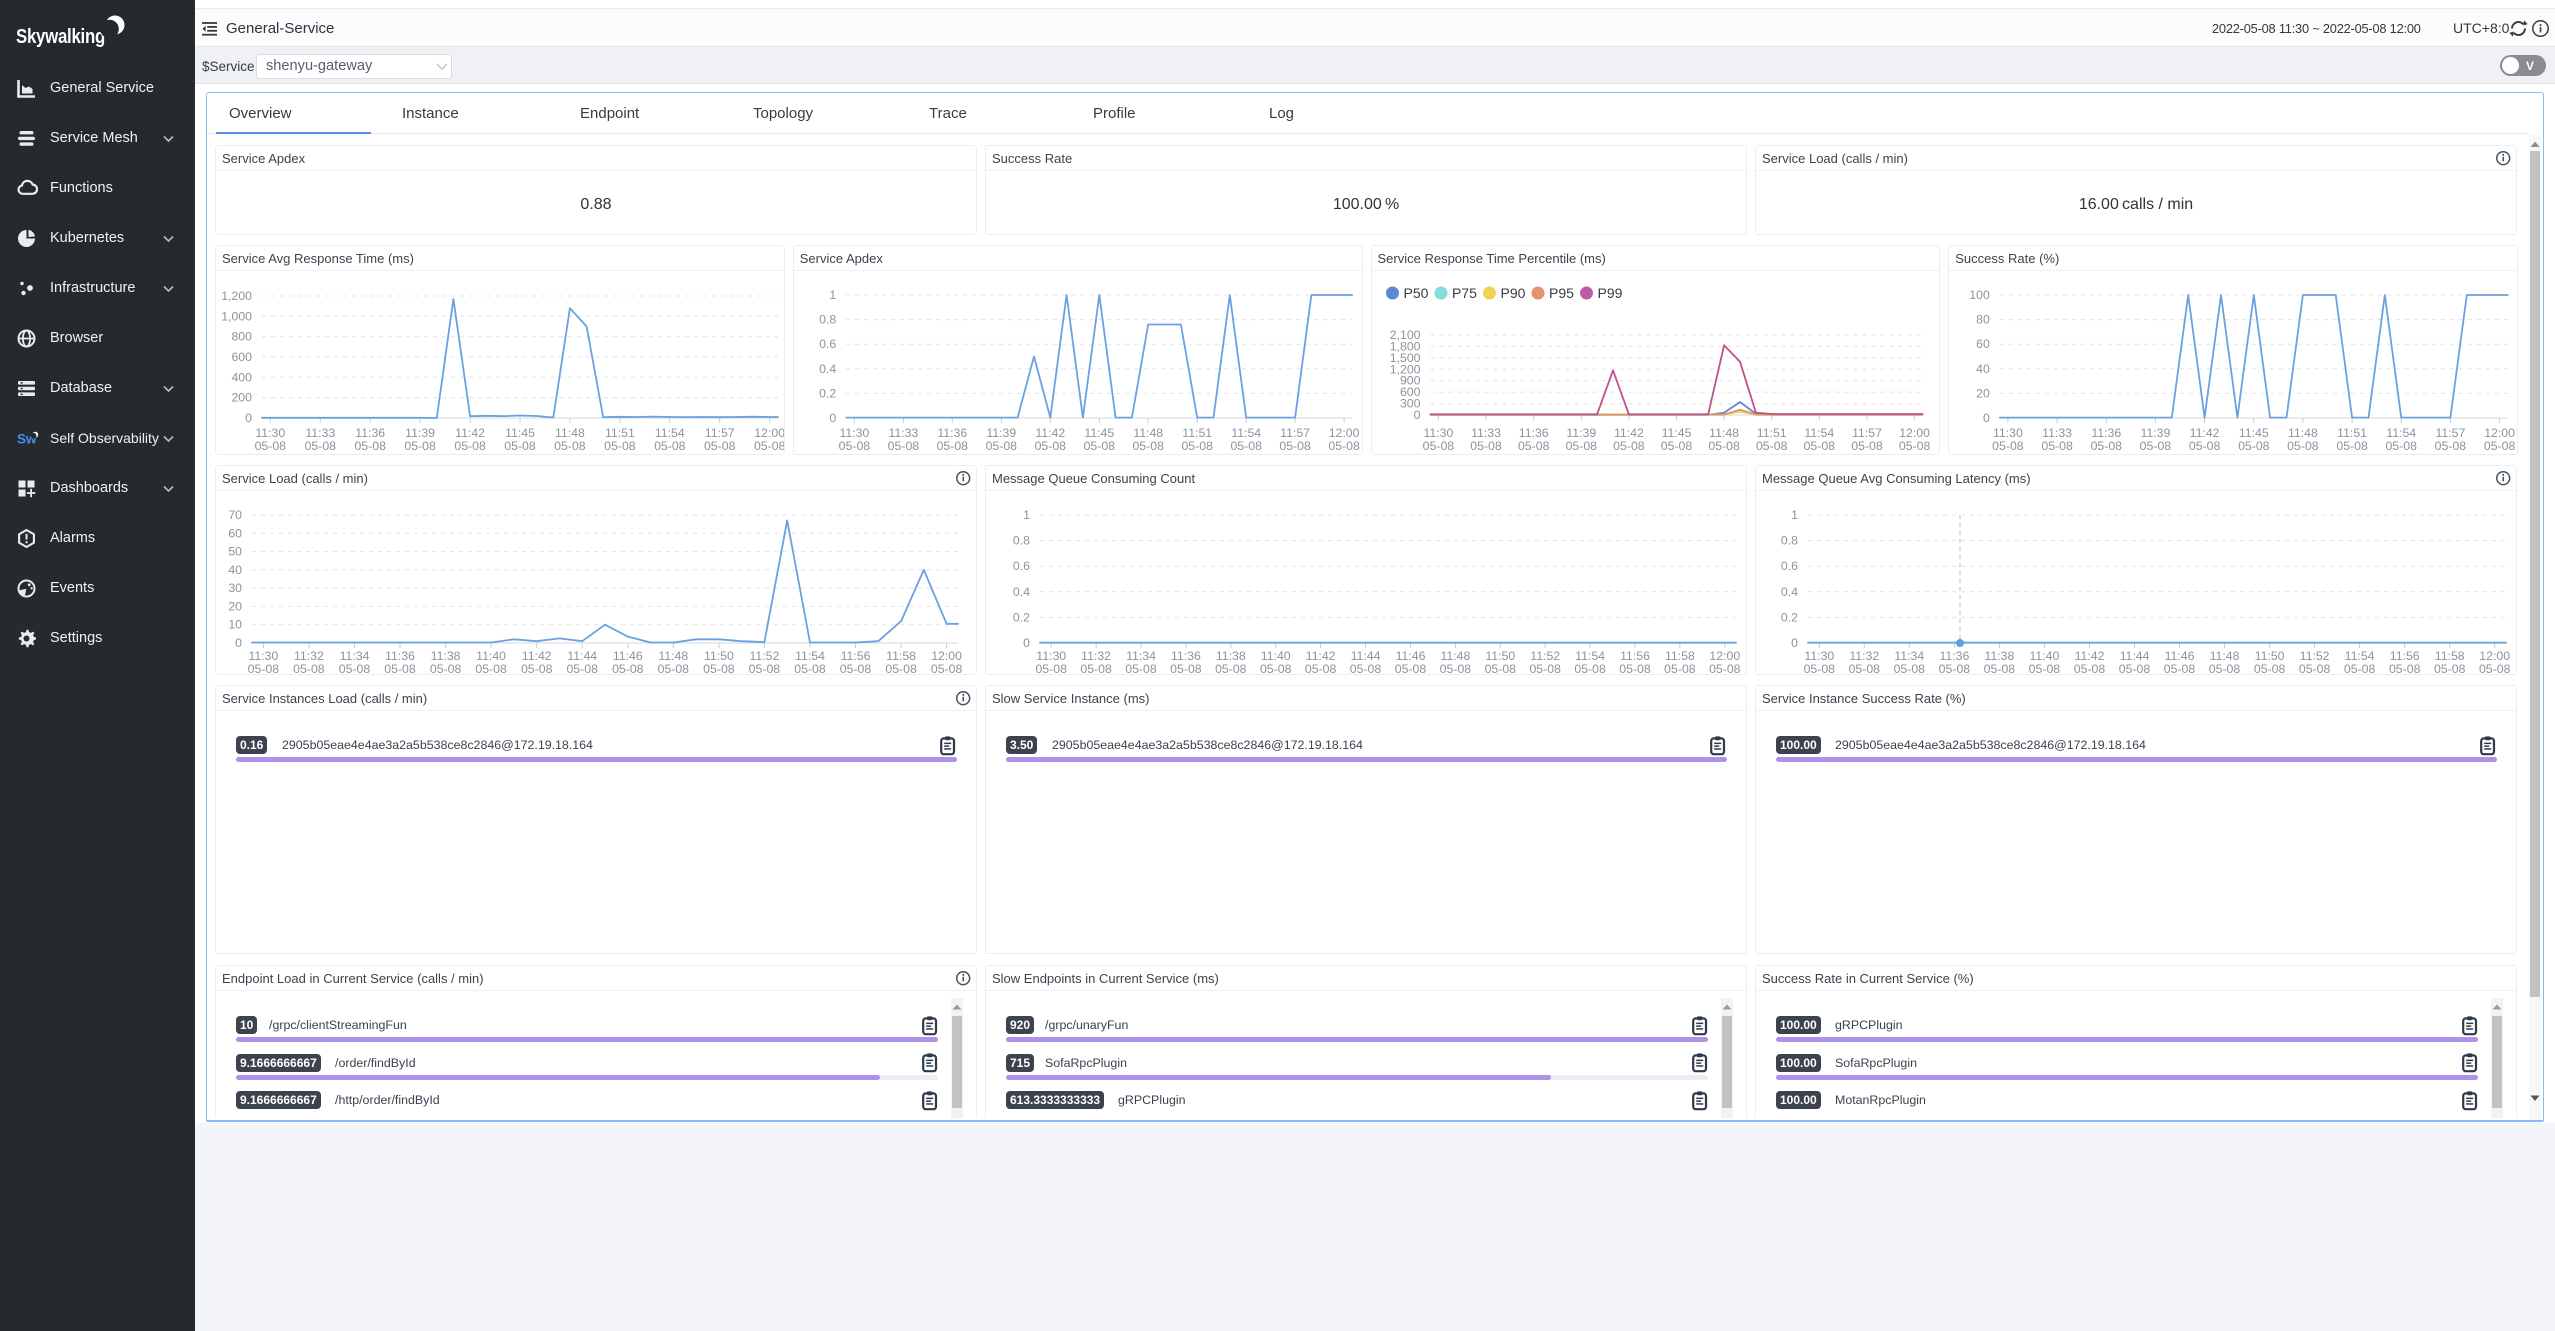 The image size is (2555, 1331). What do you see at coordinates (1983, 393) in the screenshot?
I see `svg-text: 20` at bounding box center [1983, 393].